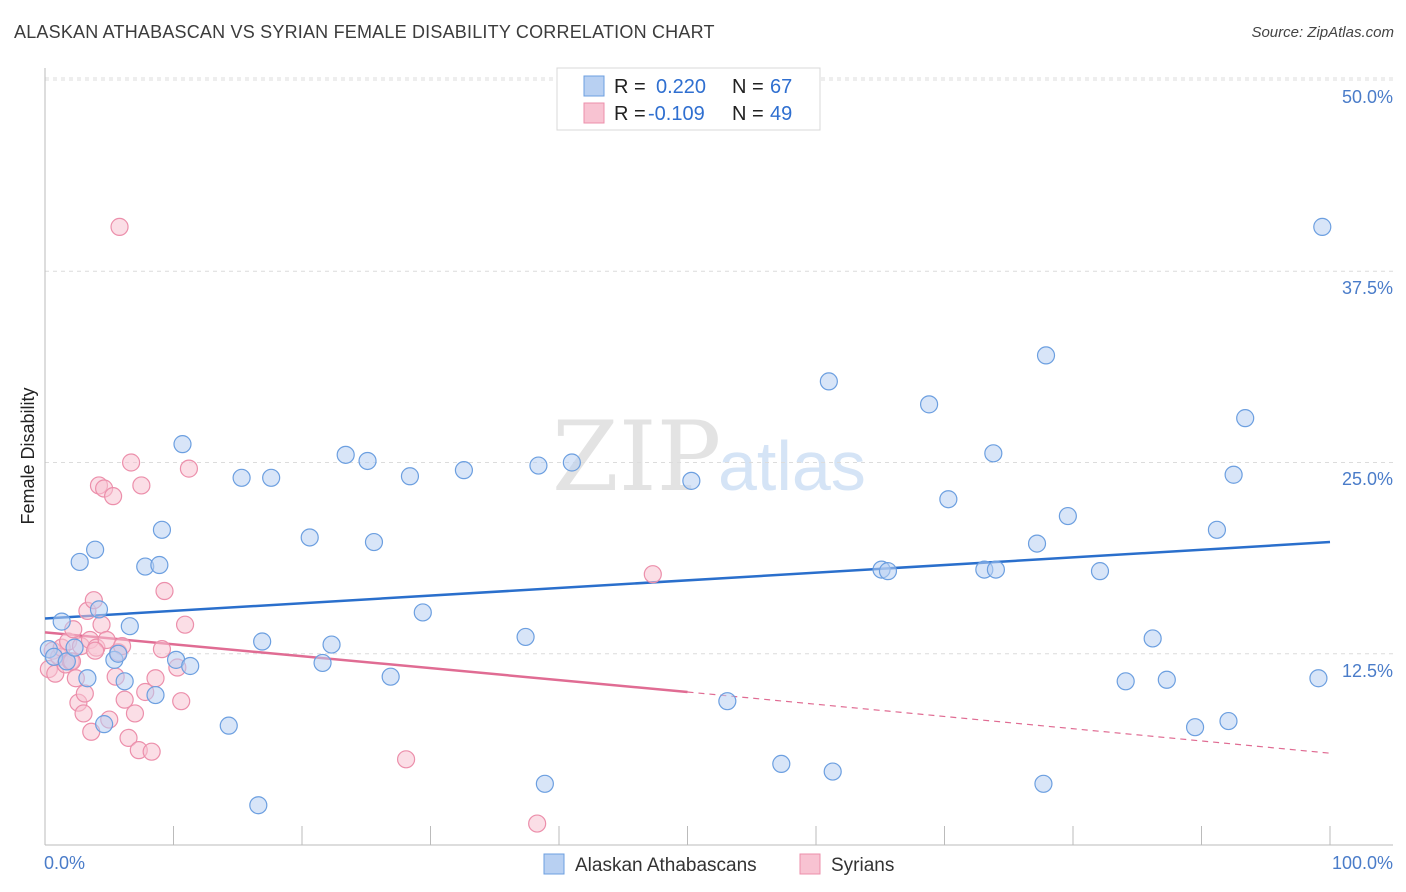 The image size is (1406, 892). I want to click on x-tick-label-min: 0.0%, so click(64, 863).